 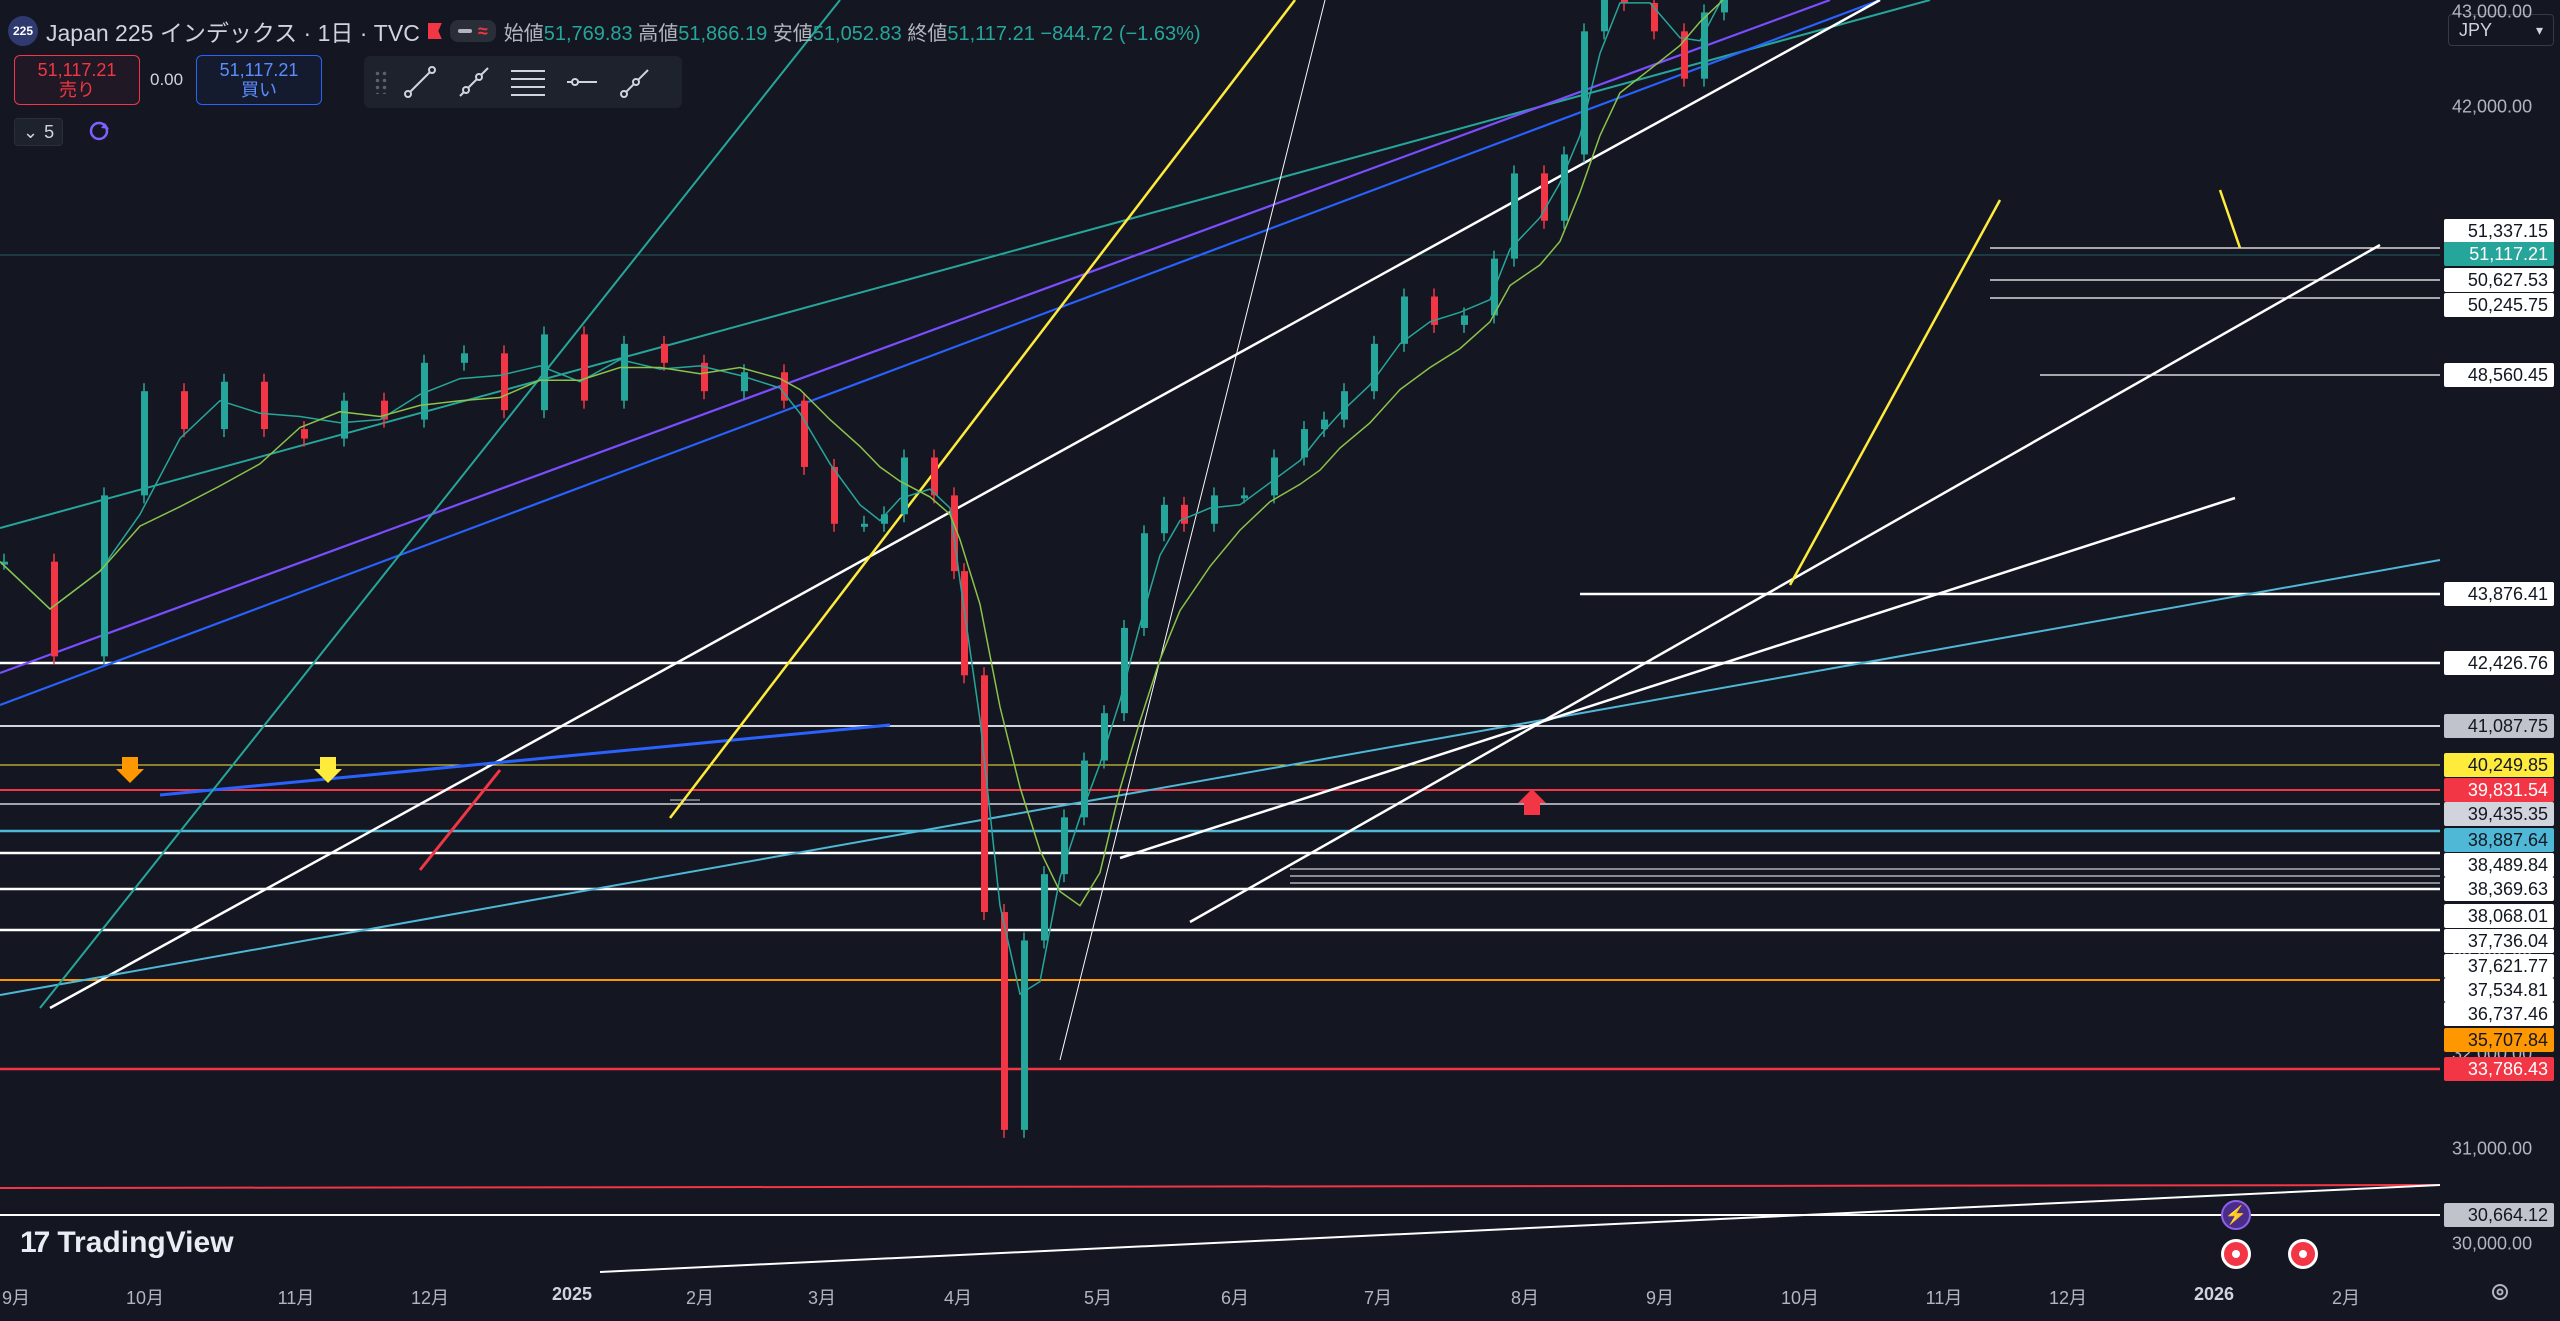 I want to click on price-label: 39,435.35, so click(x=2499, y=814).